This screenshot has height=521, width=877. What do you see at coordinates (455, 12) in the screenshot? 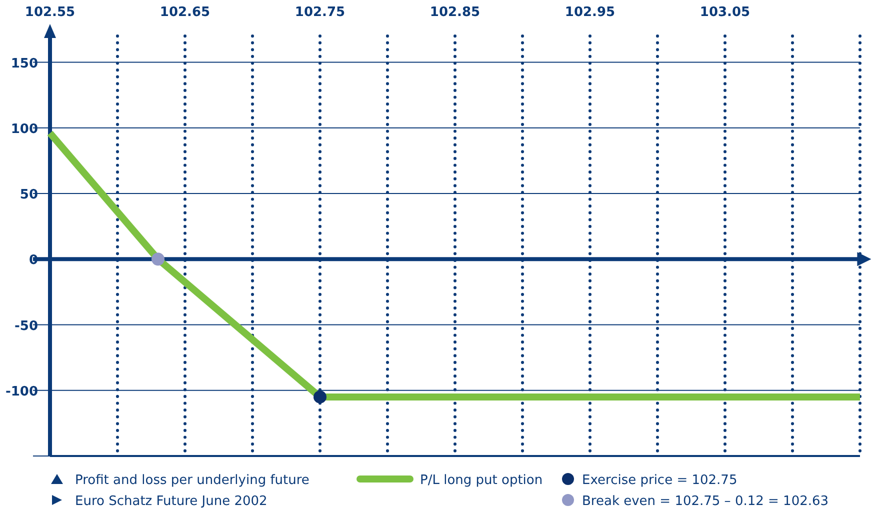
I see `x-tick-label: 102.85` at bounding box center [455, 12].